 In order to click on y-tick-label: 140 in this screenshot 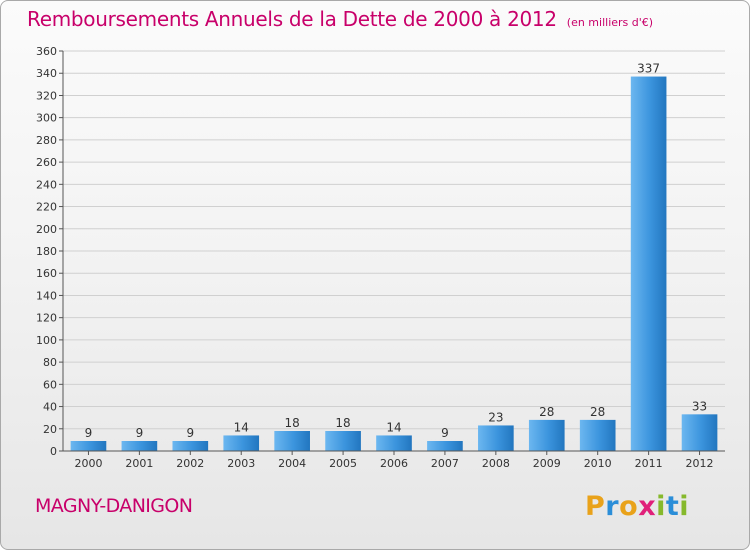, I will do `click(46, 295)`.